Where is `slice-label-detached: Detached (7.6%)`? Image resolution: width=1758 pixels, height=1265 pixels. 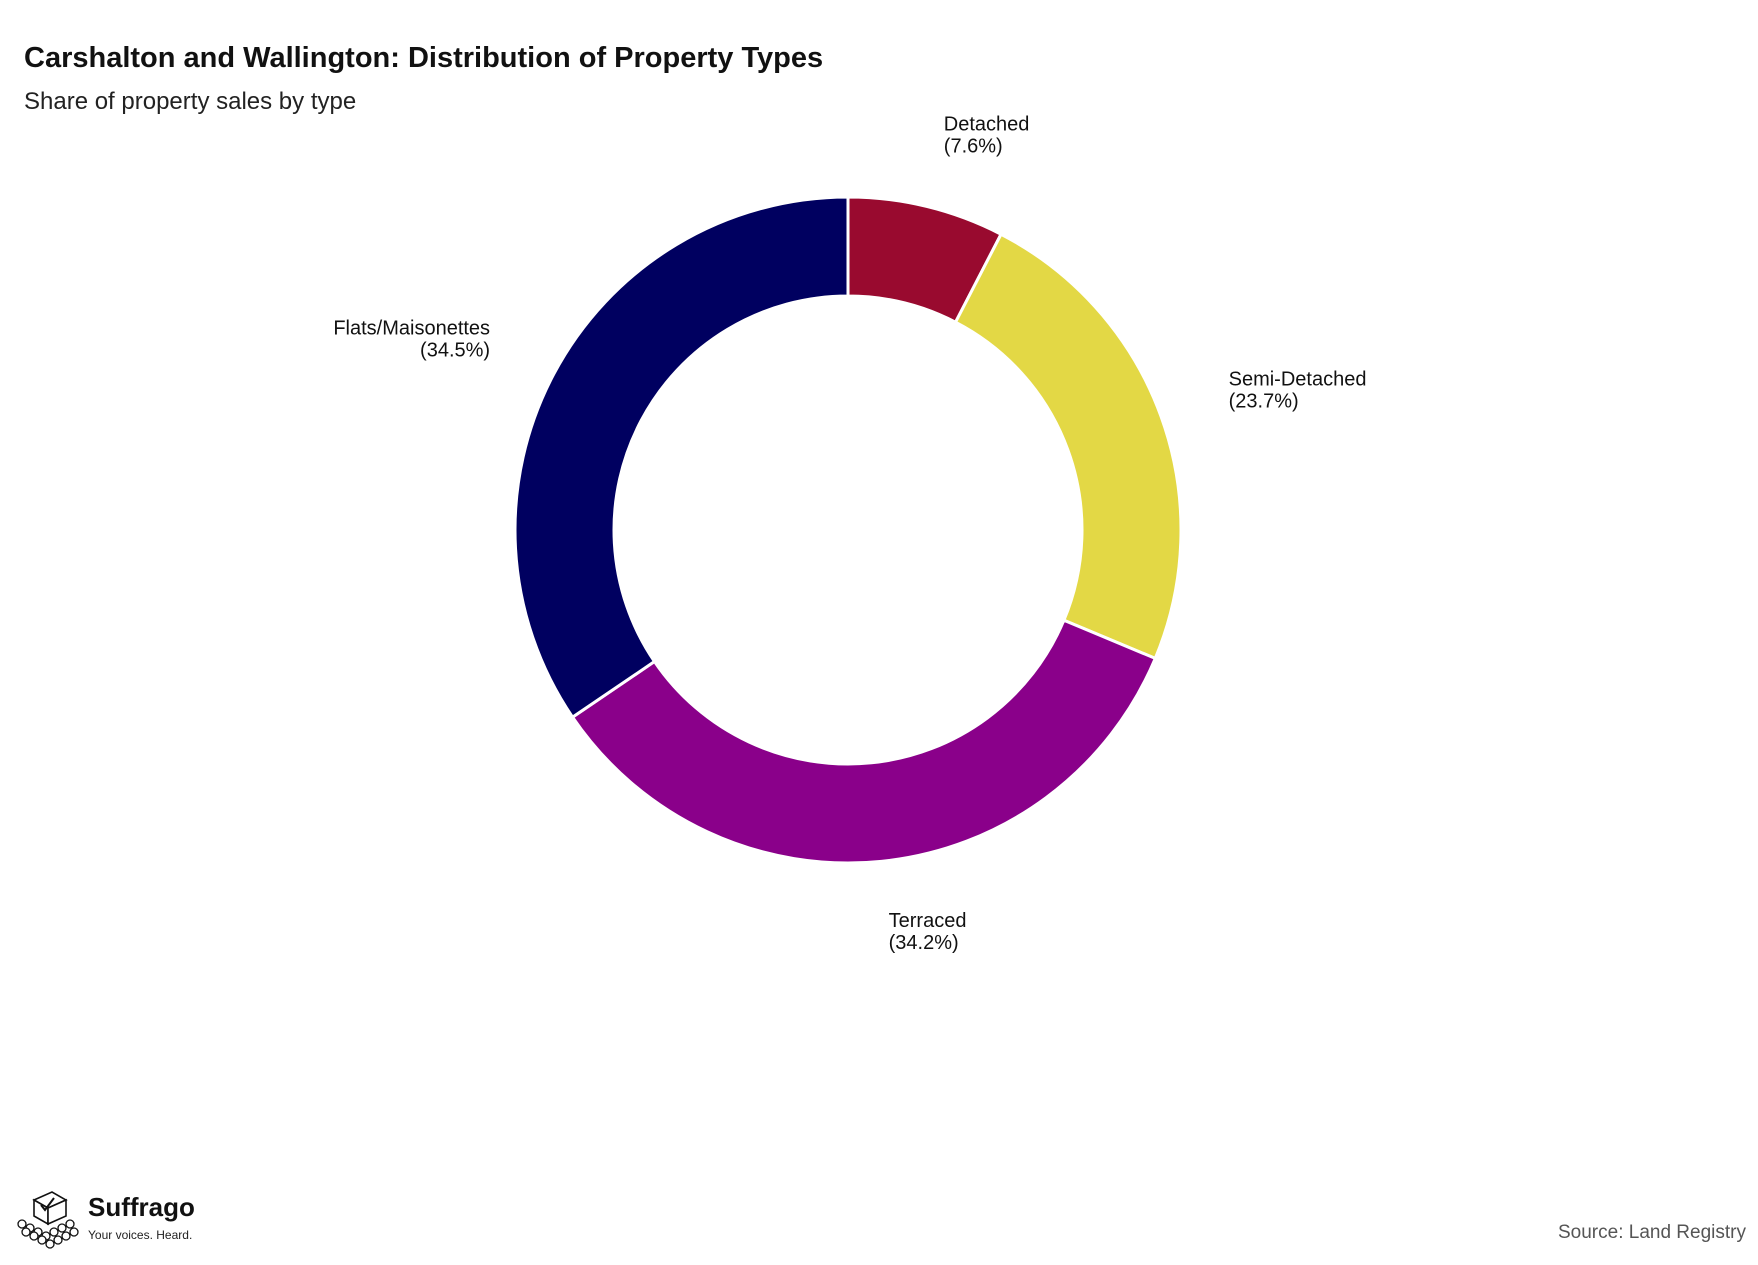 slice-label-detached: Detached (7.6%) is located at coordinates (987, 135).